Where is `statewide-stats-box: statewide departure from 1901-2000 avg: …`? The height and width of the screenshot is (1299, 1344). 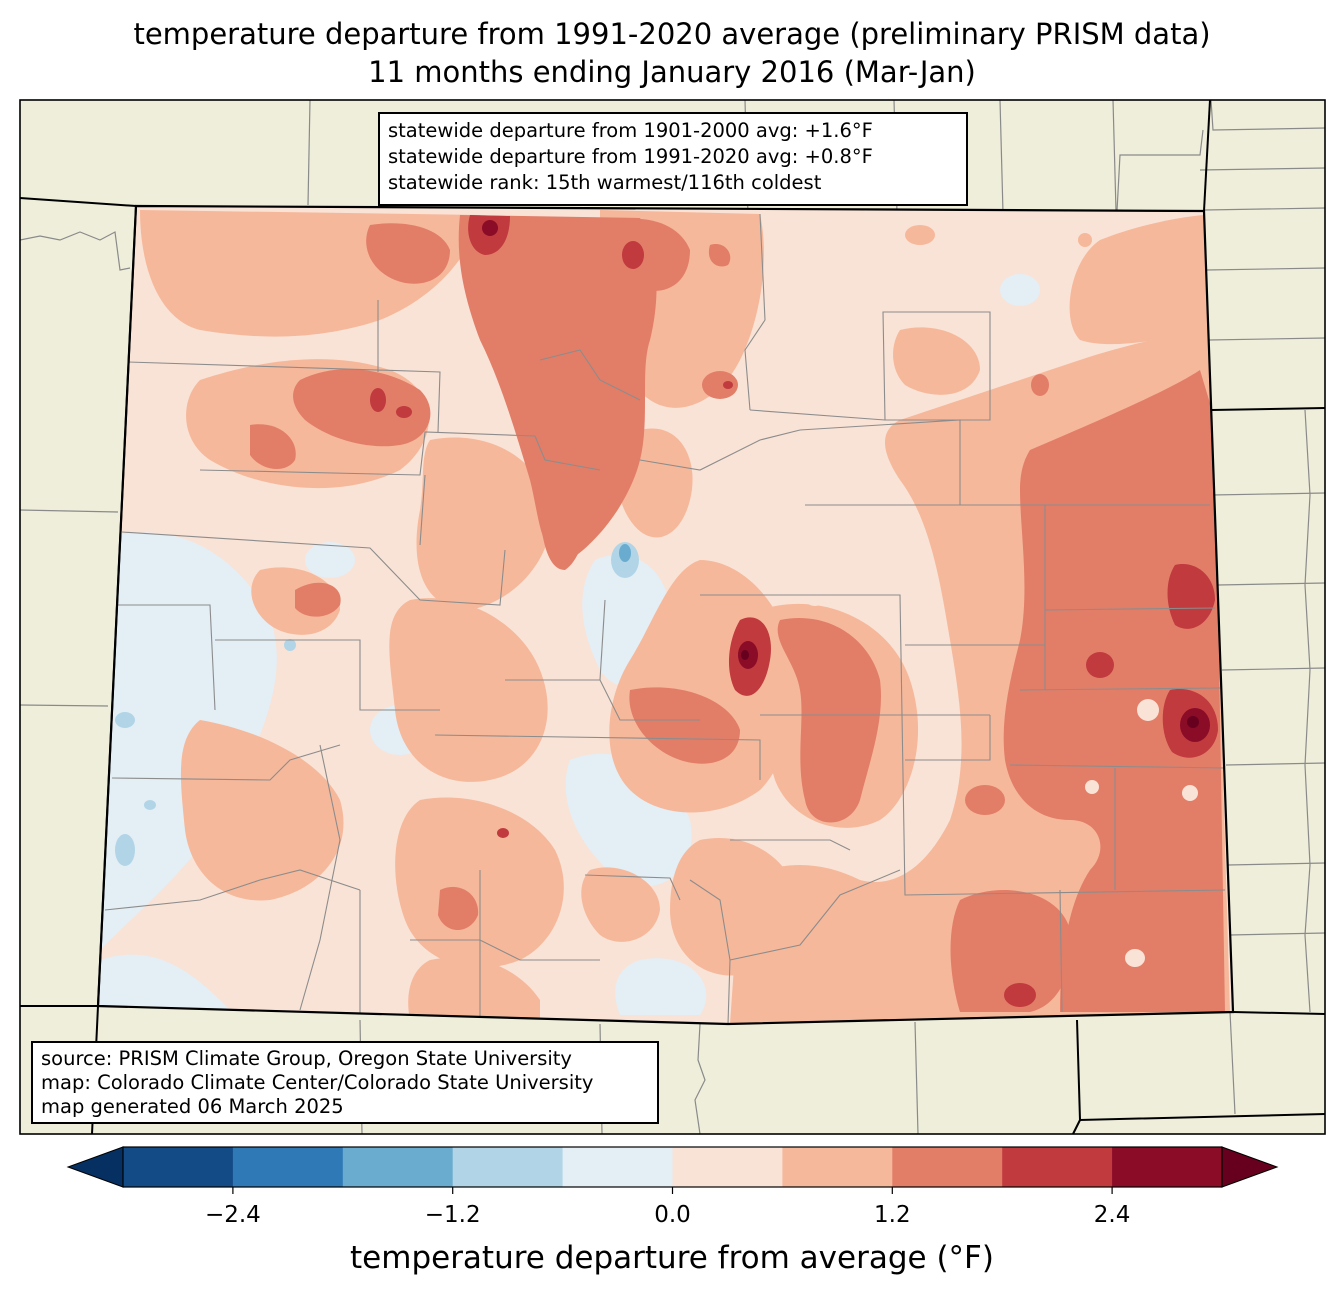 statewide-stats-box: statewide departure from 1901-2000 avg: … is located at coordinates (673, 159).